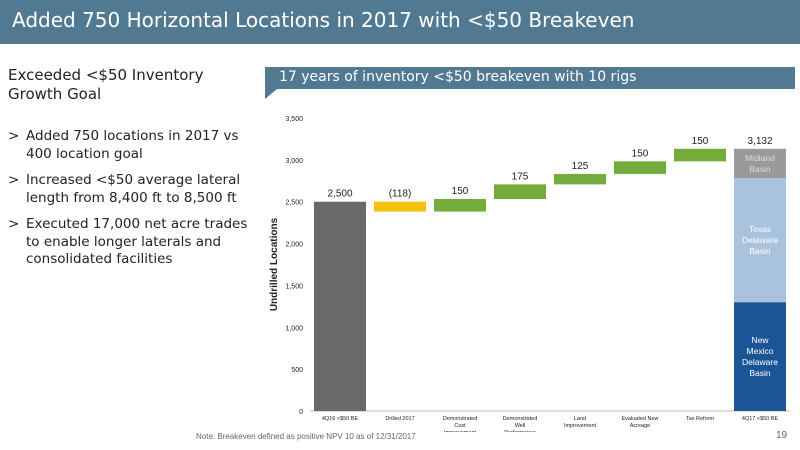 The height and width of the screenshot is (450, 800). I want to click on y-tick-label: 2,000, so click(294, 245).